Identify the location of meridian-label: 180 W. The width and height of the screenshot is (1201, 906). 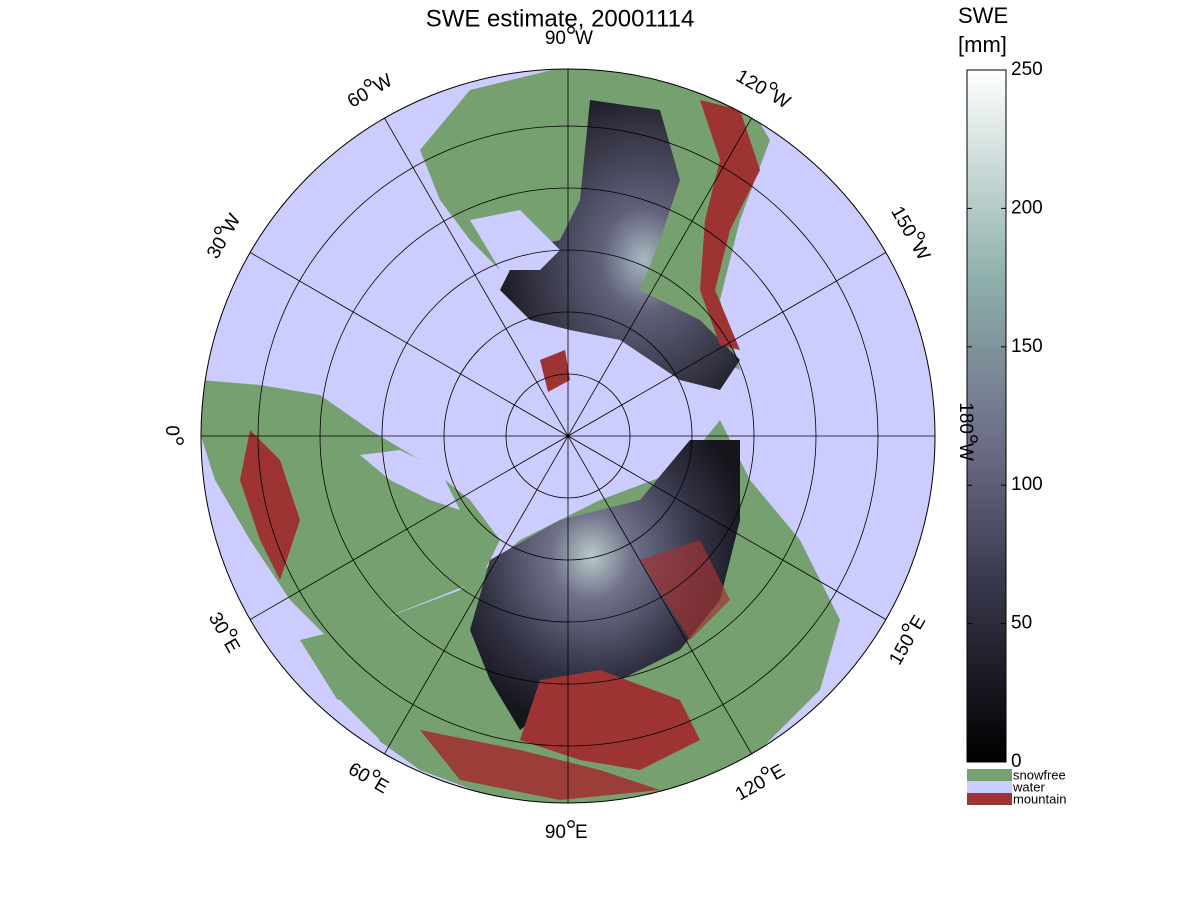
(966, 431).